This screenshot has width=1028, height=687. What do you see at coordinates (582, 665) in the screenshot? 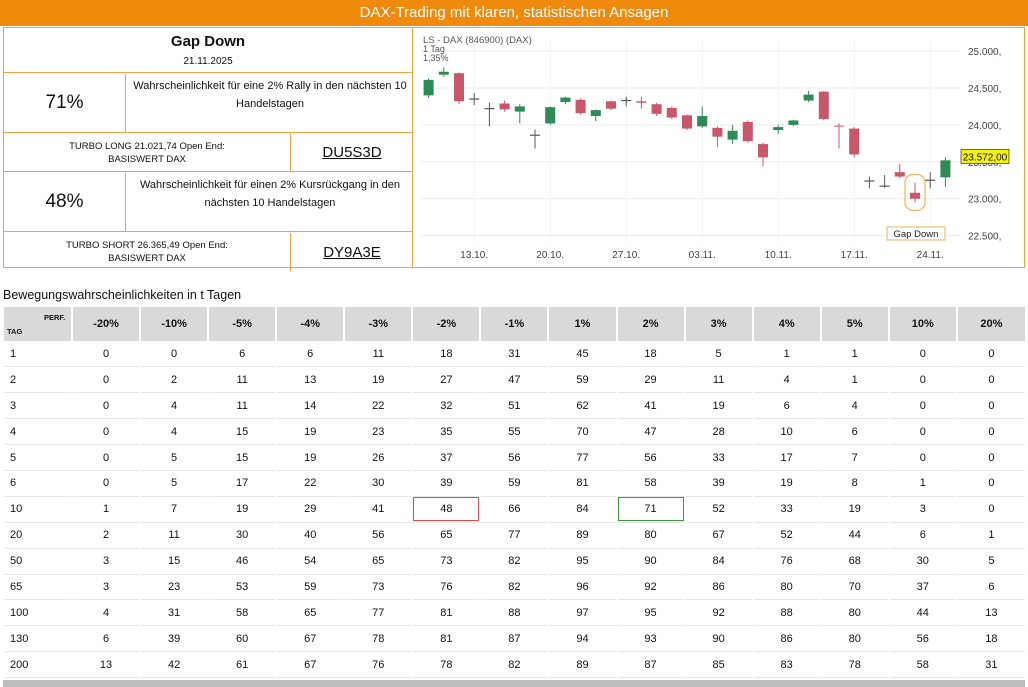
I see `table-cell: 89` at bounding box center [582, 665].